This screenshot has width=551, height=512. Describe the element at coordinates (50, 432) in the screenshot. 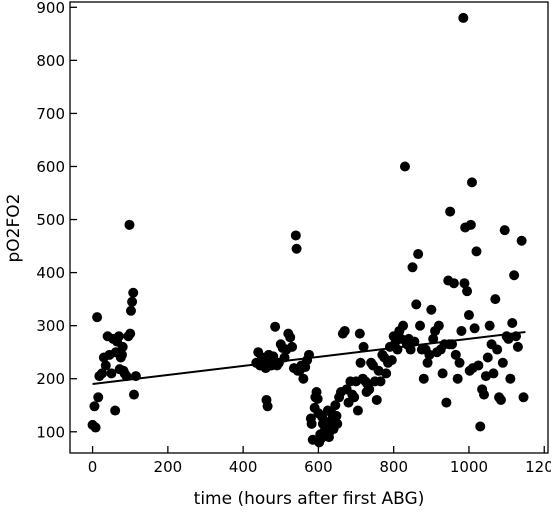

I see `y-tick-label: 100` at that location.